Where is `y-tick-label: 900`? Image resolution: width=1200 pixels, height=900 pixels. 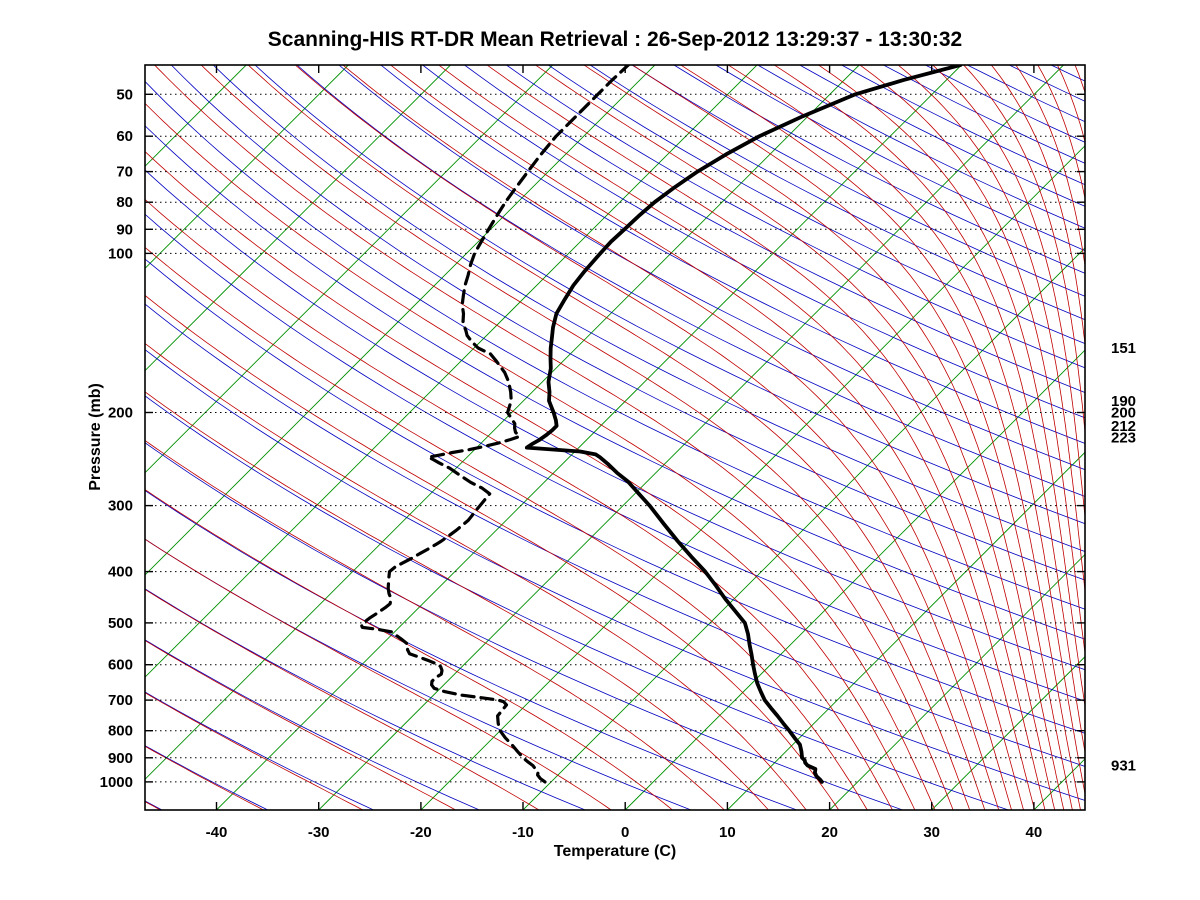
y-tick-label: 900 is located at coordinates (120, 758).